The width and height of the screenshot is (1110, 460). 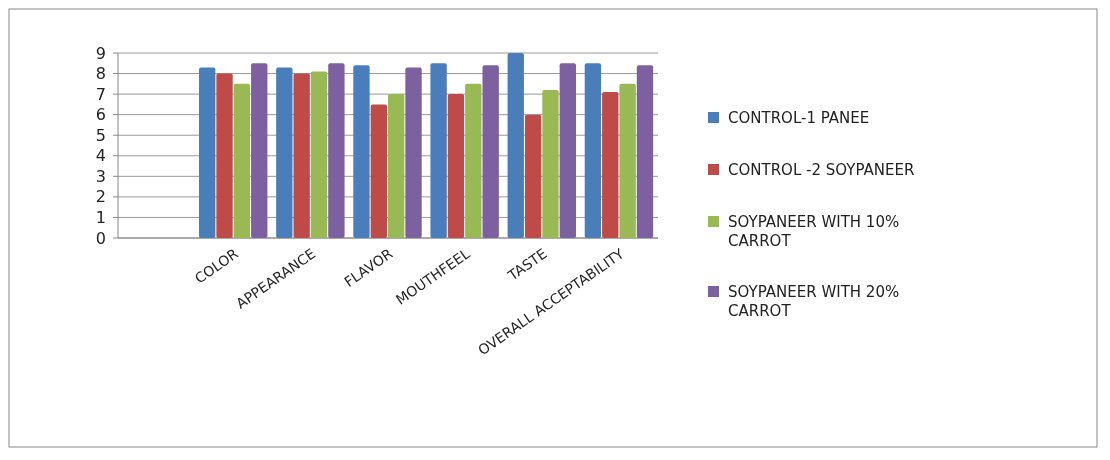 I want to click on y-tick-label: 4, so click(x=100, y=156).